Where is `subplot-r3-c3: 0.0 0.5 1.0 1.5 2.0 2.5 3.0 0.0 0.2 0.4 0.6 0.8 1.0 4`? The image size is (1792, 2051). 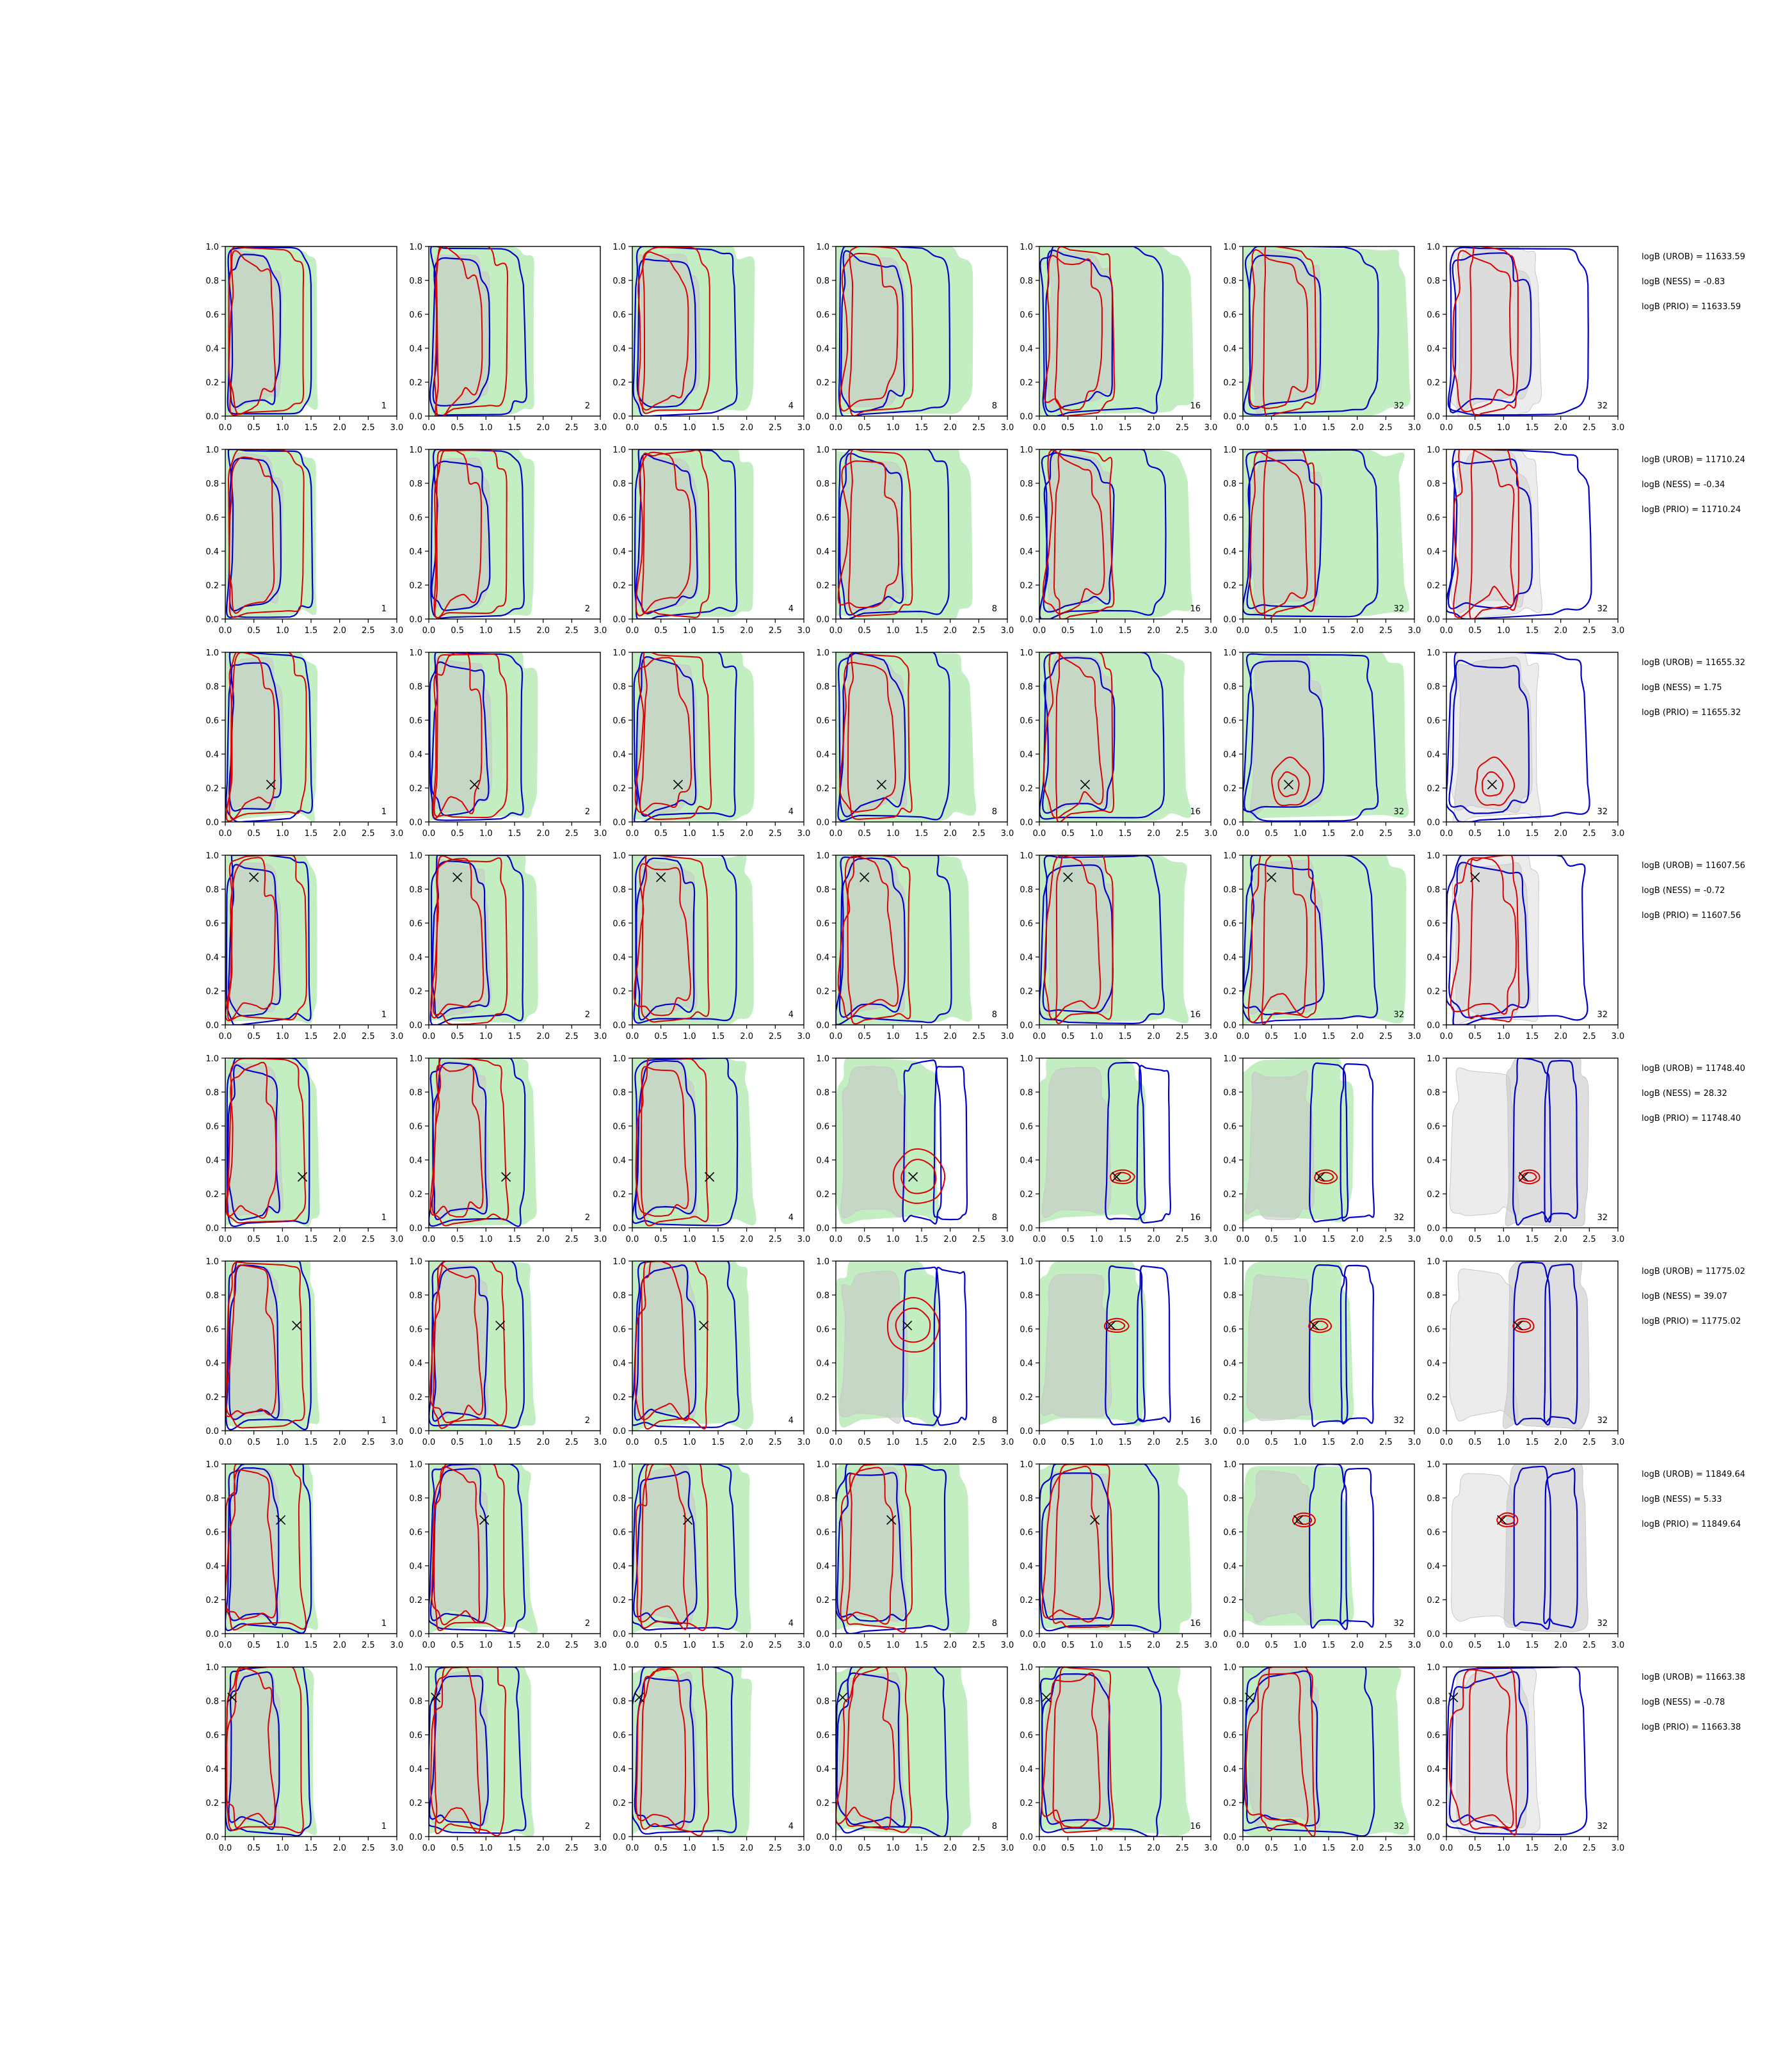 subplot-r3-c3: 0.0 0.5 1.0 1.5 2.0 2.5 3.0 0.0 0.2 0.4 0.6 0.8 1.0 4 is located at coordinates (711, 743).